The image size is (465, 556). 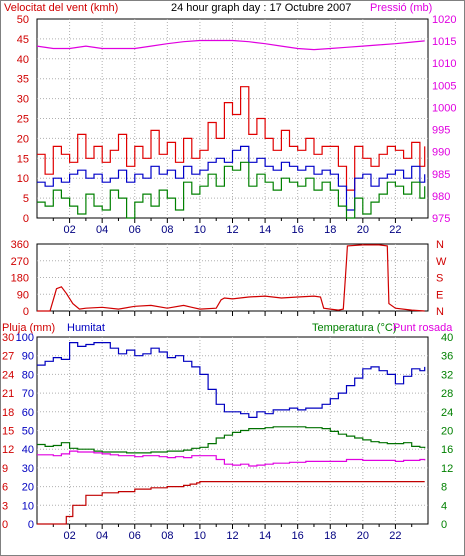 I want to click on temperature-tick-label: 4, so click(x=444, y=506).